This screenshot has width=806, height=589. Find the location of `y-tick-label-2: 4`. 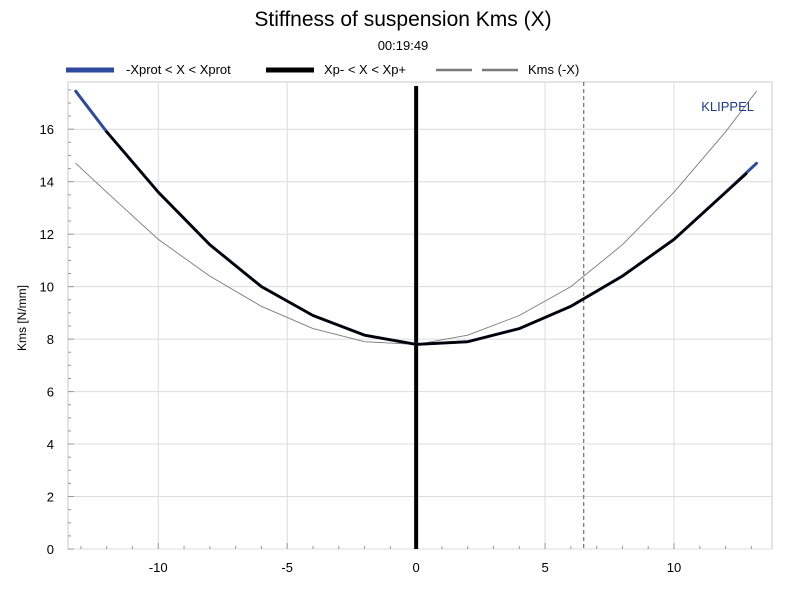

y-tick-label-2: 4 is located at coordinates (50, 444).